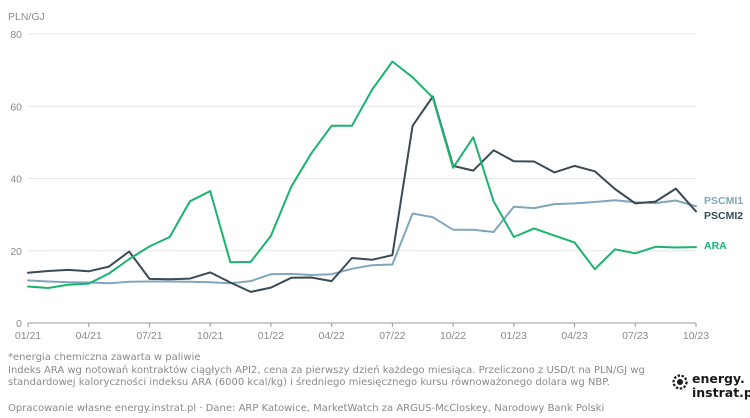 This screenshot has width=750, height=418. What do you see at coordinates (723, 216) in the screenshot?
I see `legend-label-pscmi2: PSCMI2` at bounding box center [723, 216].